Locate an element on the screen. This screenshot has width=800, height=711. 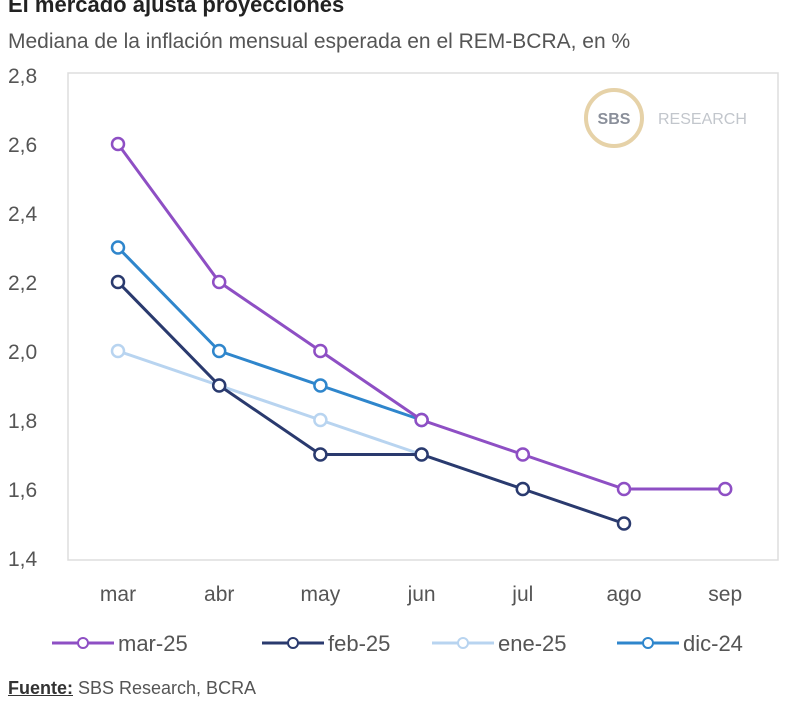
legend-label: mar-25 is located at coordinates (153, 643).